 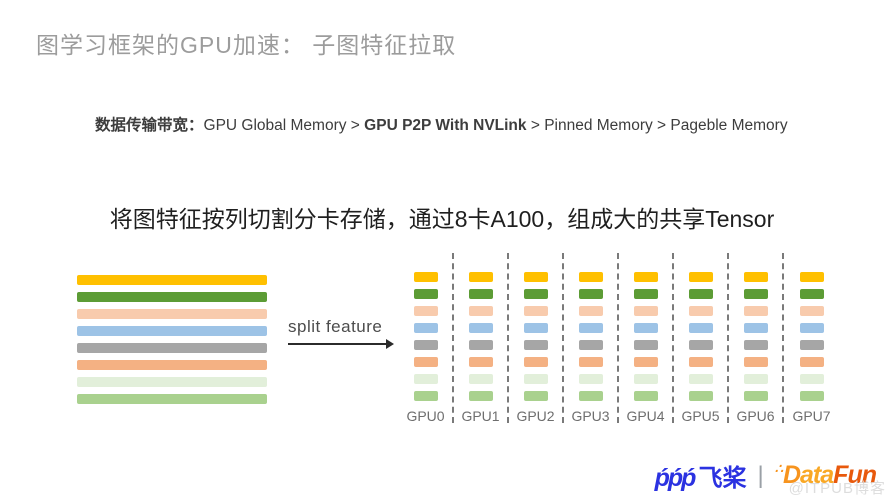 What do you see at coordinates (284, 125) in the screenshot?
I see `bandwidth-segment-1: GPU Global Memory >` at bounding box center [284, 125].